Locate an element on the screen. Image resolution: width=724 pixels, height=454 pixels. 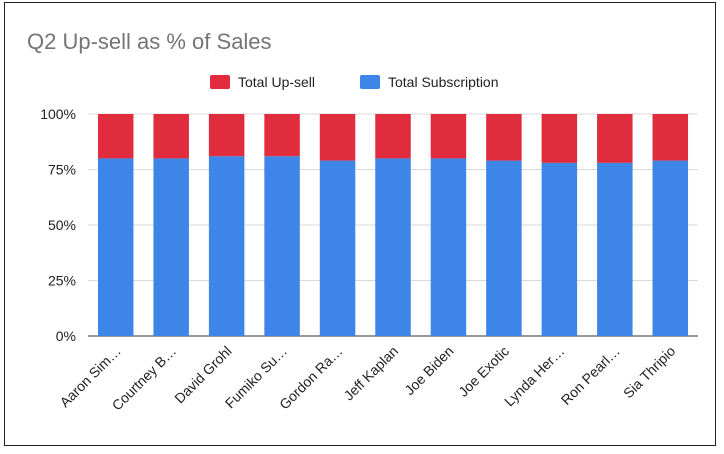
y-tick-label: 50% is located at coordinates (62, 225).